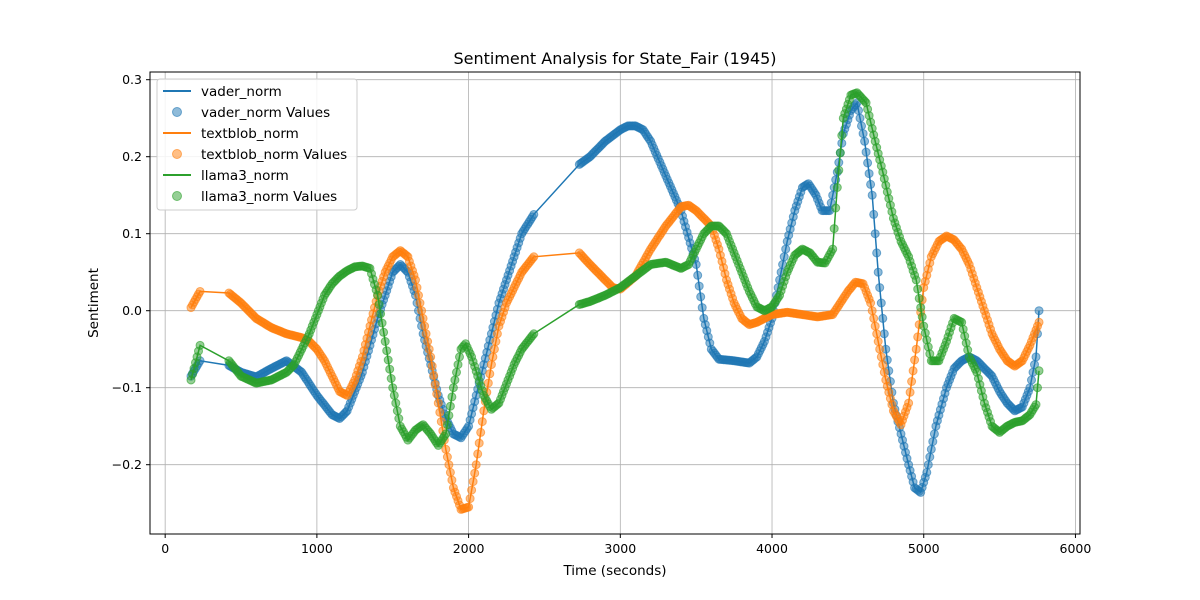  Describe the element at coordinates (250, 134) in the screenshot. I see `legend-label: textblob_norm` at that location.